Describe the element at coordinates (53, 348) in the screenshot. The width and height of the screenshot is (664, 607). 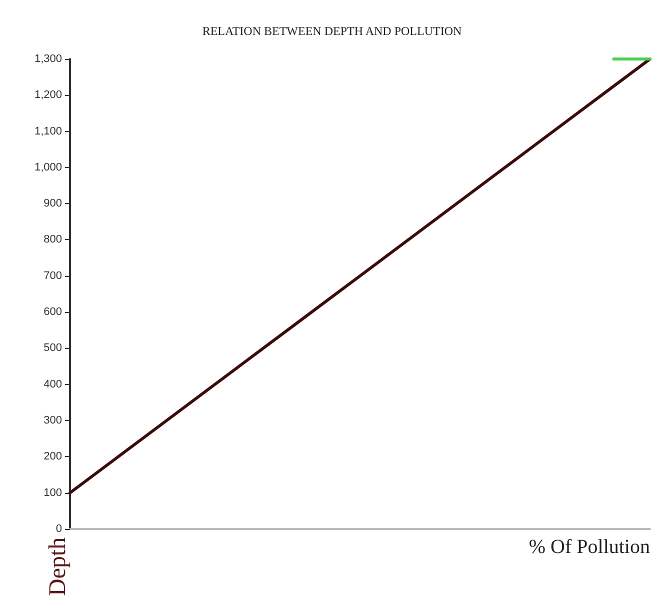
I see `y-tick-label: 500` at that location.